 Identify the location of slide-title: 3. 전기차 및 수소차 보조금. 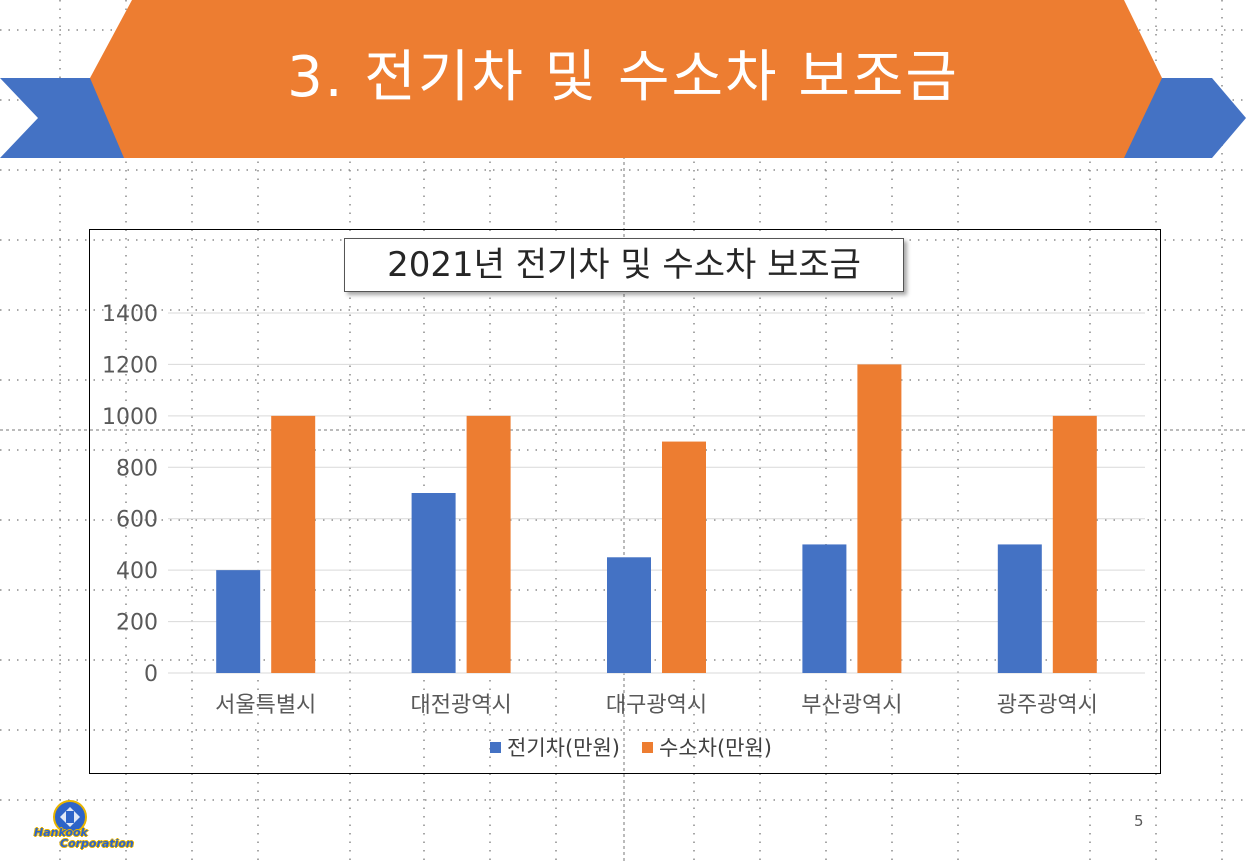
(623, 77).